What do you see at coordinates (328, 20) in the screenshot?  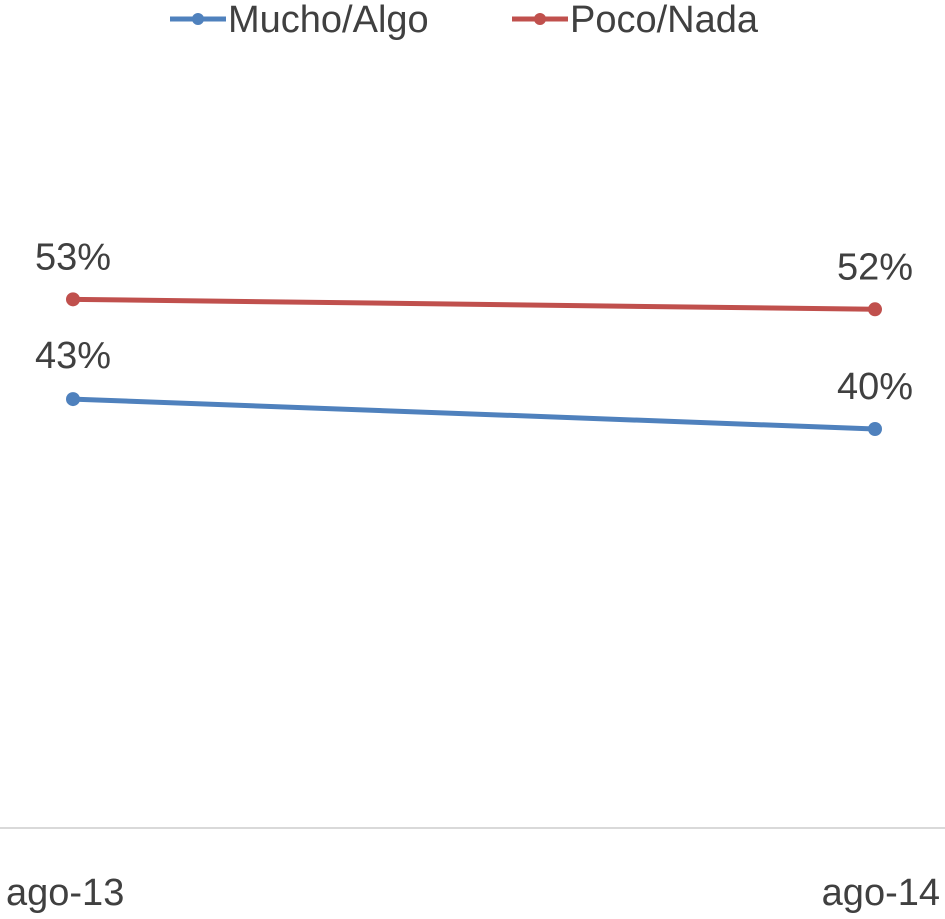 I see `legend-label: Mucho/Algo` at bounding box center [328, 20].